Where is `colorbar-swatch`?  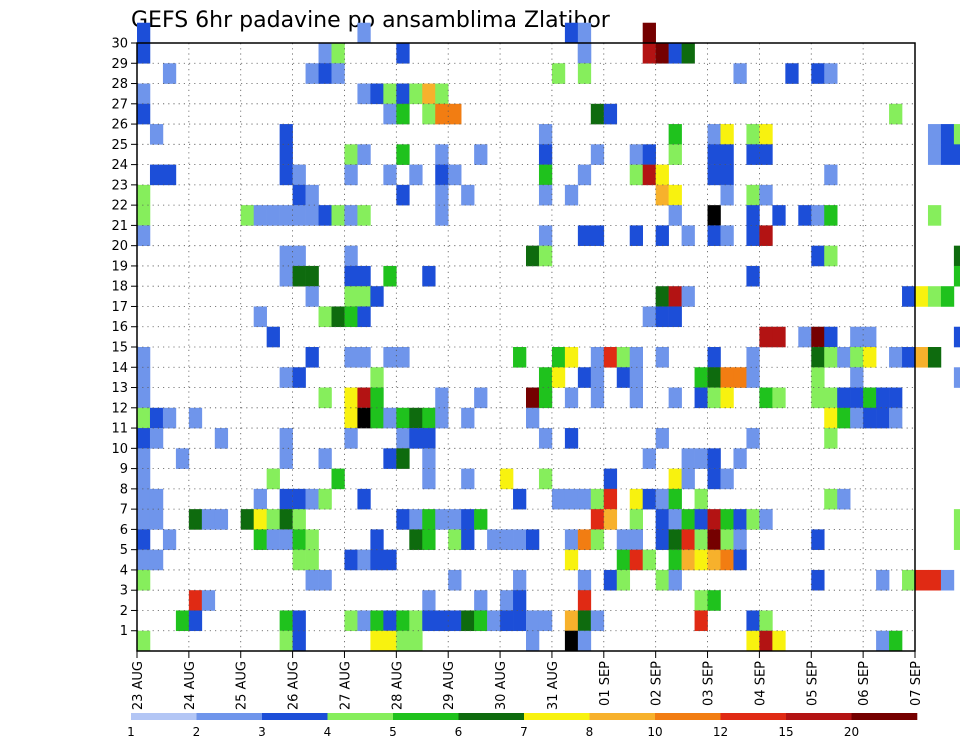 colorbar-swatch is located at coordinates (426, 716).